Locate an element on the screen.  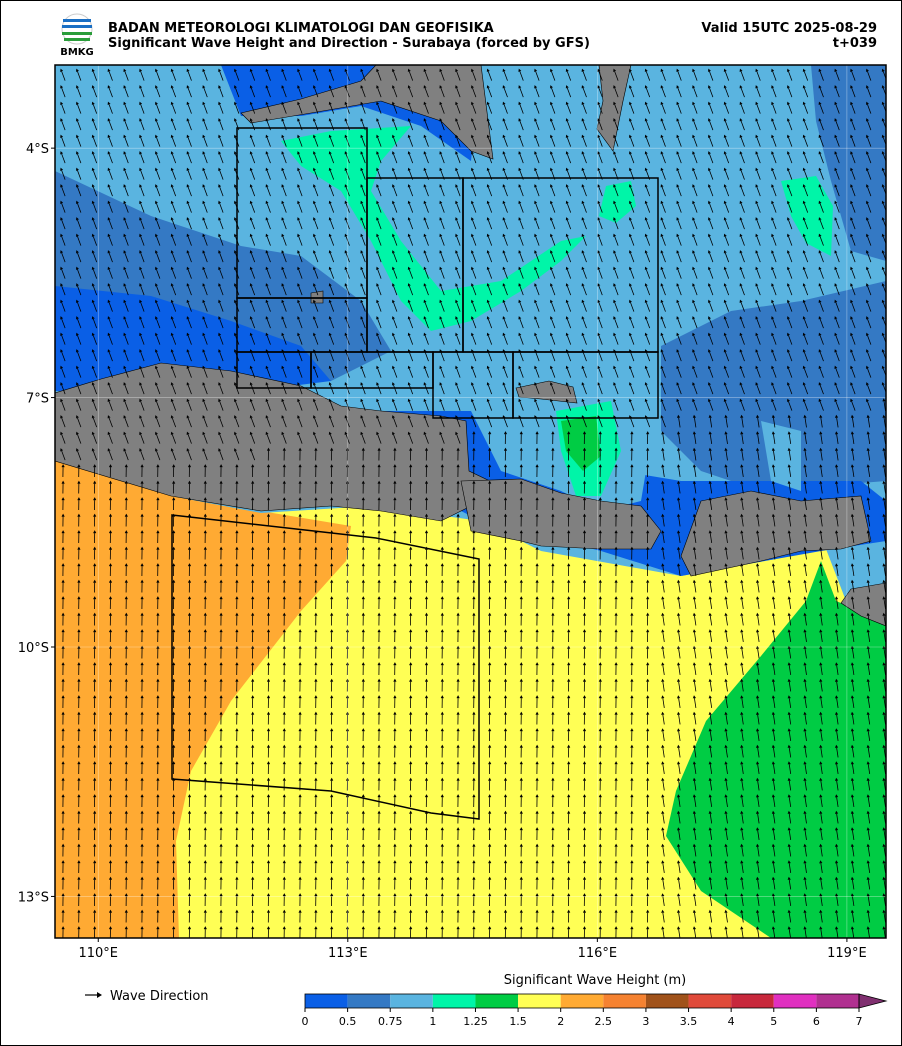
colorbar-tick-label: 4 is located at coordinates (731, 1021).